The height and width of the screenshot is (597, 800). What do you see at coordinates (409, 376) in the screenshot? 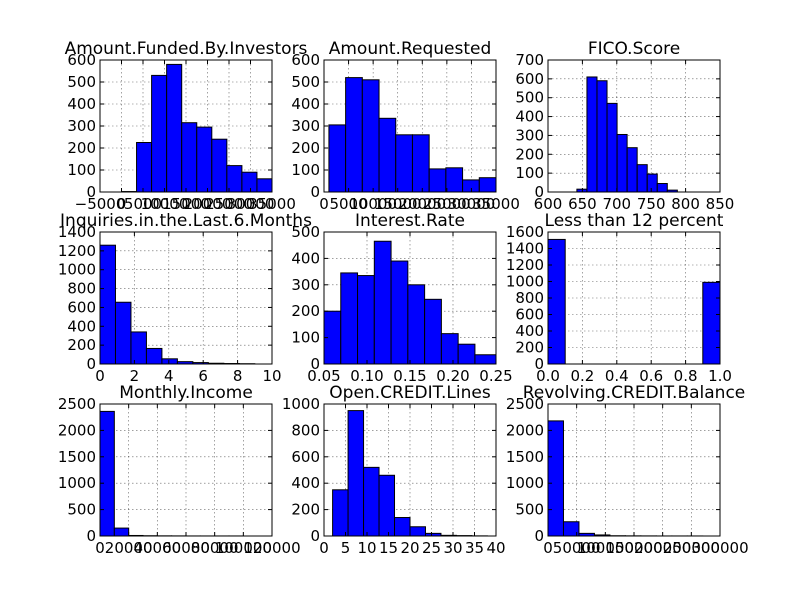
I see `x-tick-label: 0.15` at bounding box center [409, 376].